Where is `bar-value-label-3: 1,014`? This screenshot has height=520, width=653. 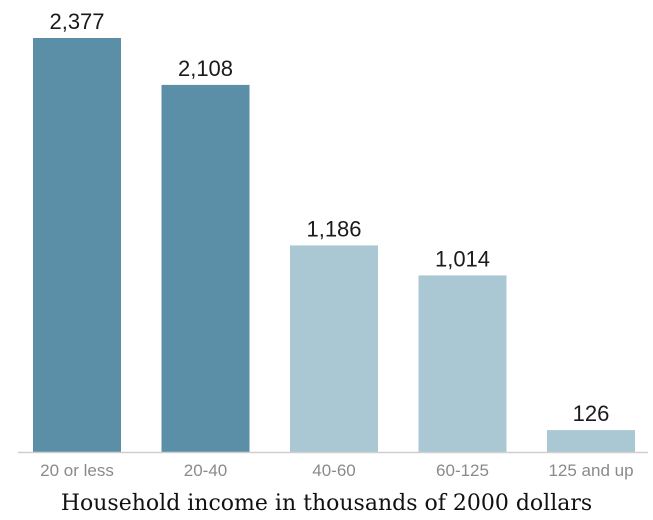
bar-value-label-3: 1,014 is located at coordinates (462, 258).